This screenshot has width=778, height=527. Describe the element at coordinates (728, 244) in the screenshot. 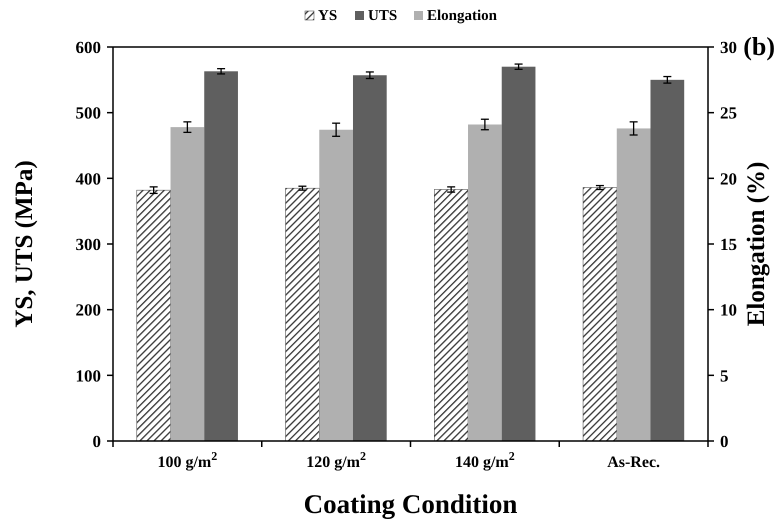

I see `y2-tick-label: 15` at that location.